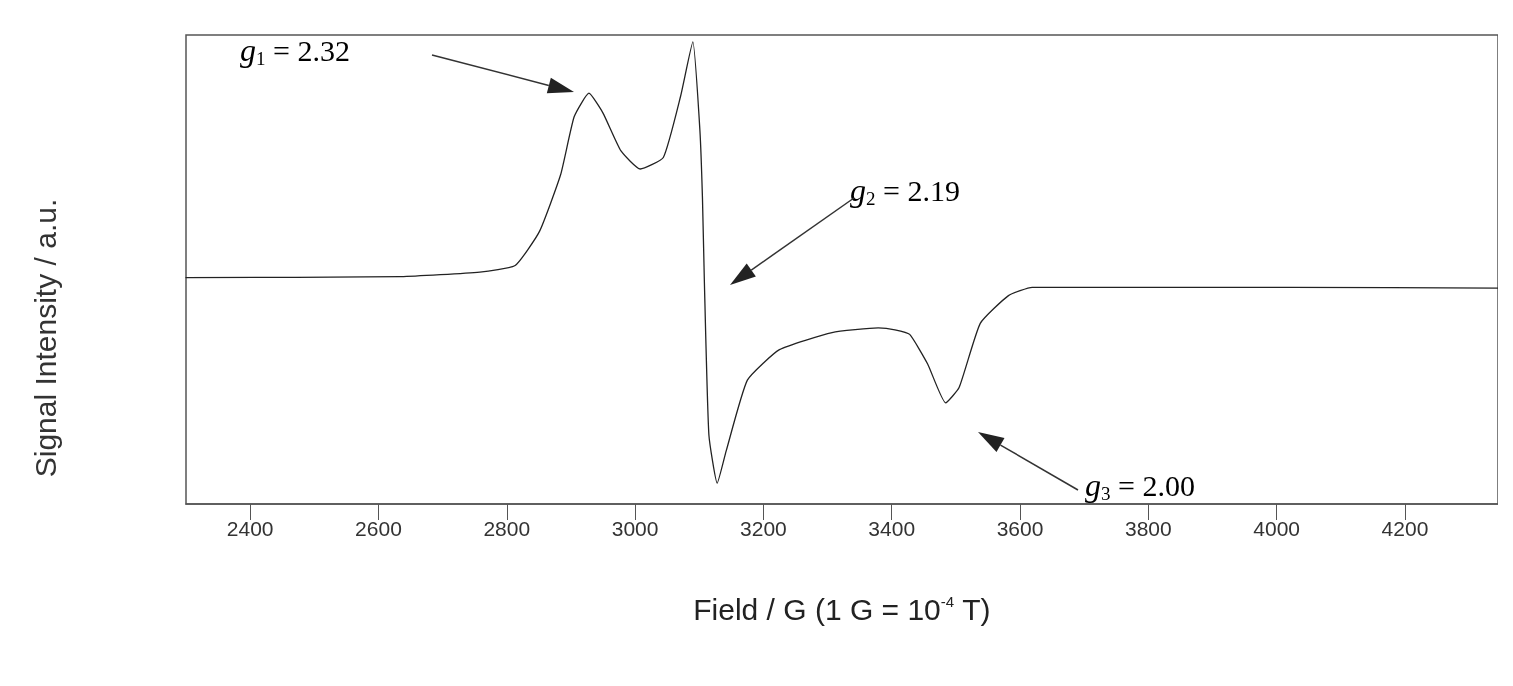 The image size is (1513, 686). What do you see at coordinates (507, 528) in the screenshot?
I see `x-tick-label: 2800` at bounding box center [507, 528].